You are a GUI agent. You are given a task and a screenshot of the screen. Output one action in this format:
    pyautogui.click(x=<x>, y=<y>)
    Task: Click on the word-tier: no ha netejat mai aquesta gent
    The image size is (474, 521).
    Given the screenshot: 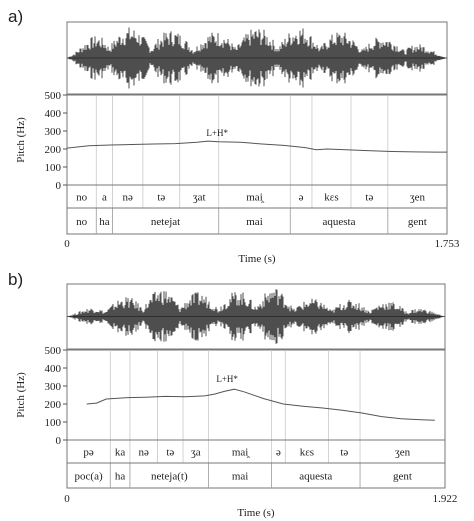 What is the action you would take?
    pyautogui.click(x=251, y=222)
    